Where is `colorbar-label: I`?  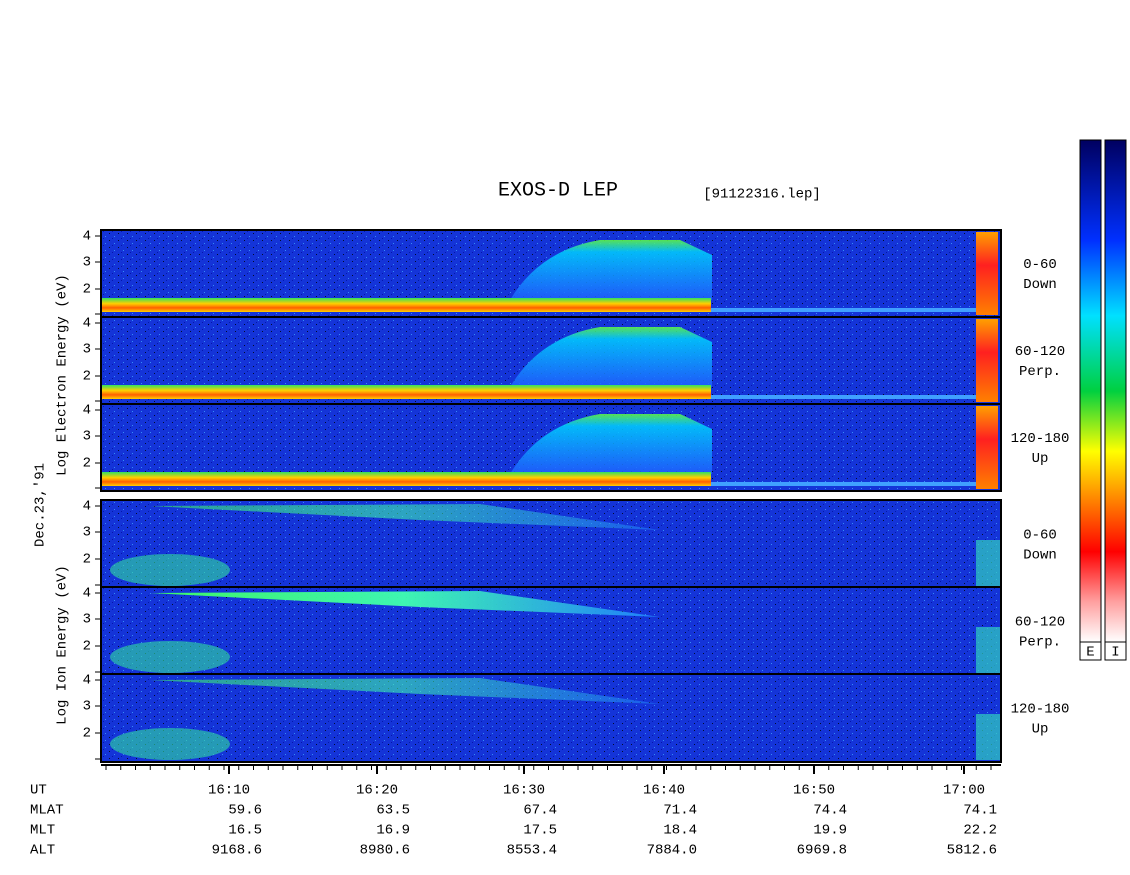
colorbar-label: I is located at coordinates (1115, 653).